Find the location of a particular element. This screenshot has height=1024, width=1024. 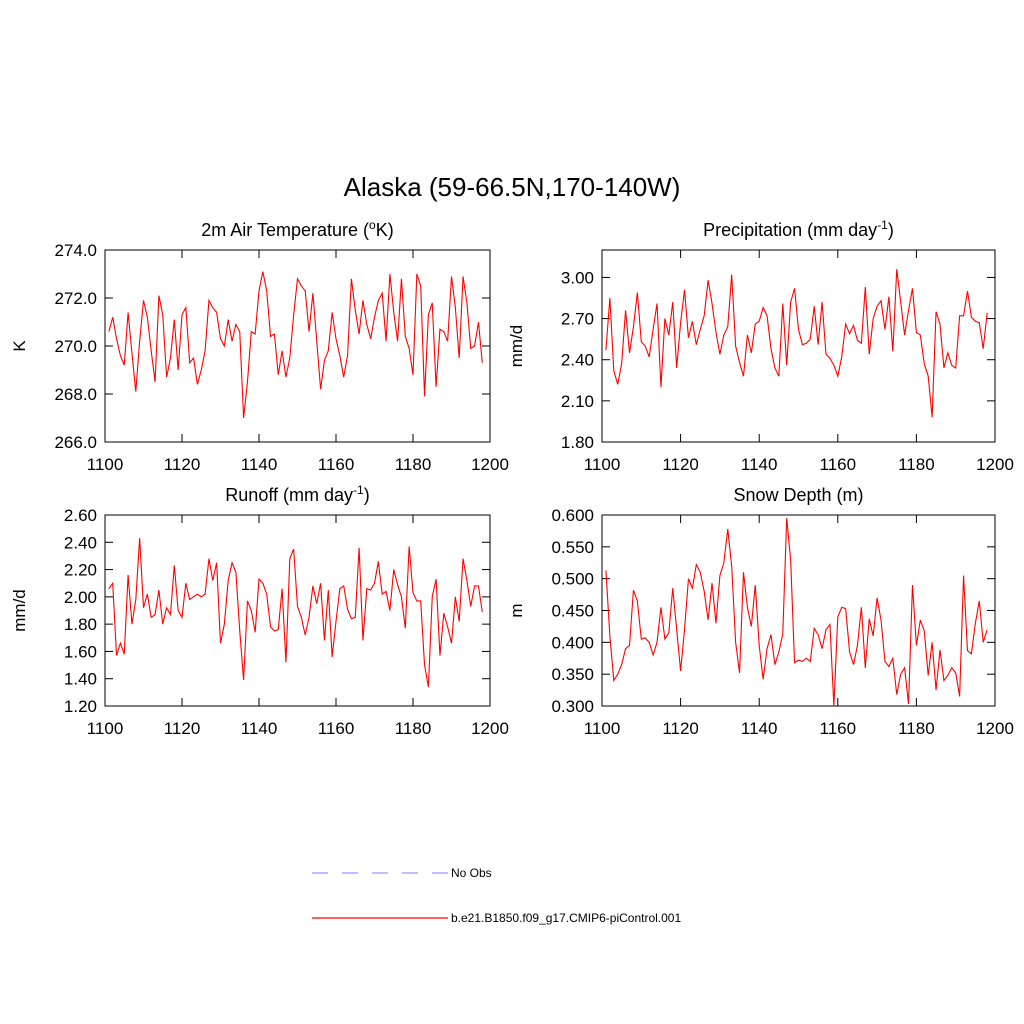

y-tick-label: 0.600 is located at coordinates (572, 515).